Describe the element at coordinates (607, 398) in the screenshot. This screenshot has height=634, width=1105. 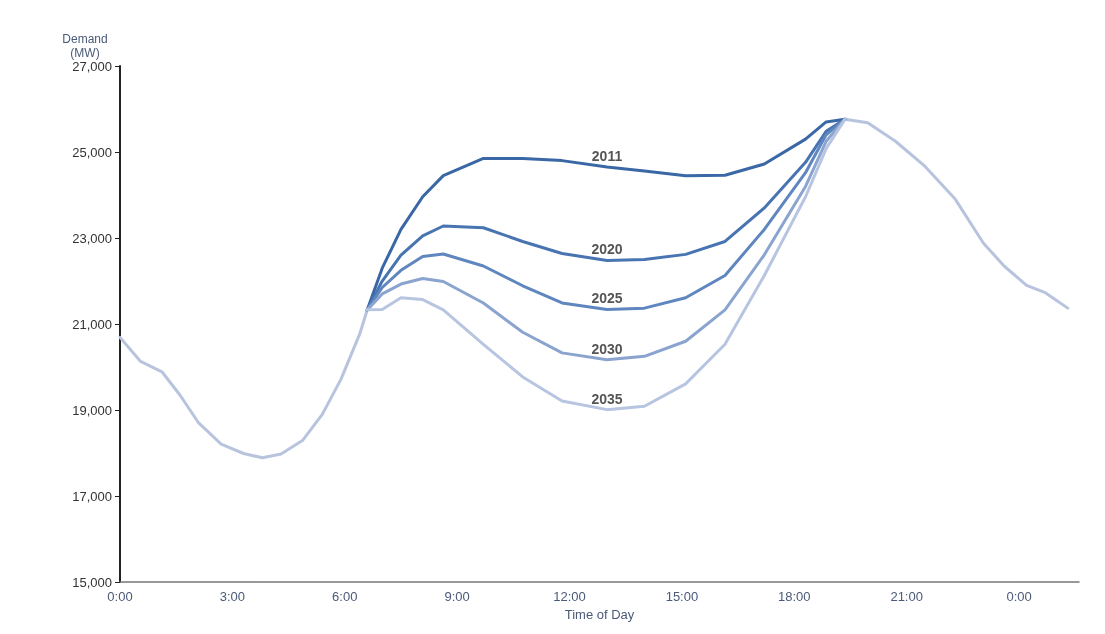
I see `series-label: 2035` at that location.